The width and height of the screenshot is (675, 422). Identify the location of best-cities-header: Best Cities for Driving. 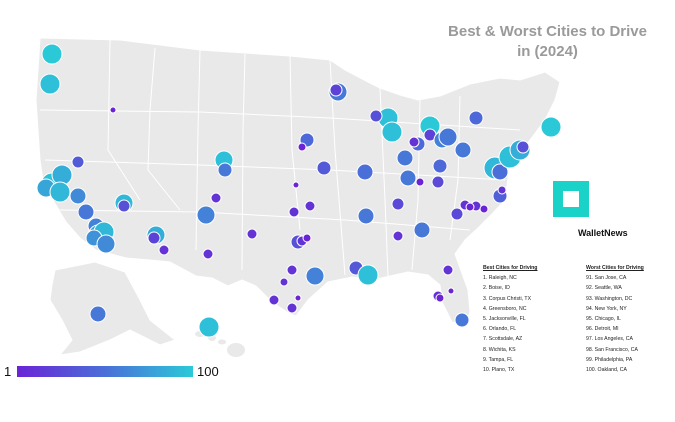
(510, 268).